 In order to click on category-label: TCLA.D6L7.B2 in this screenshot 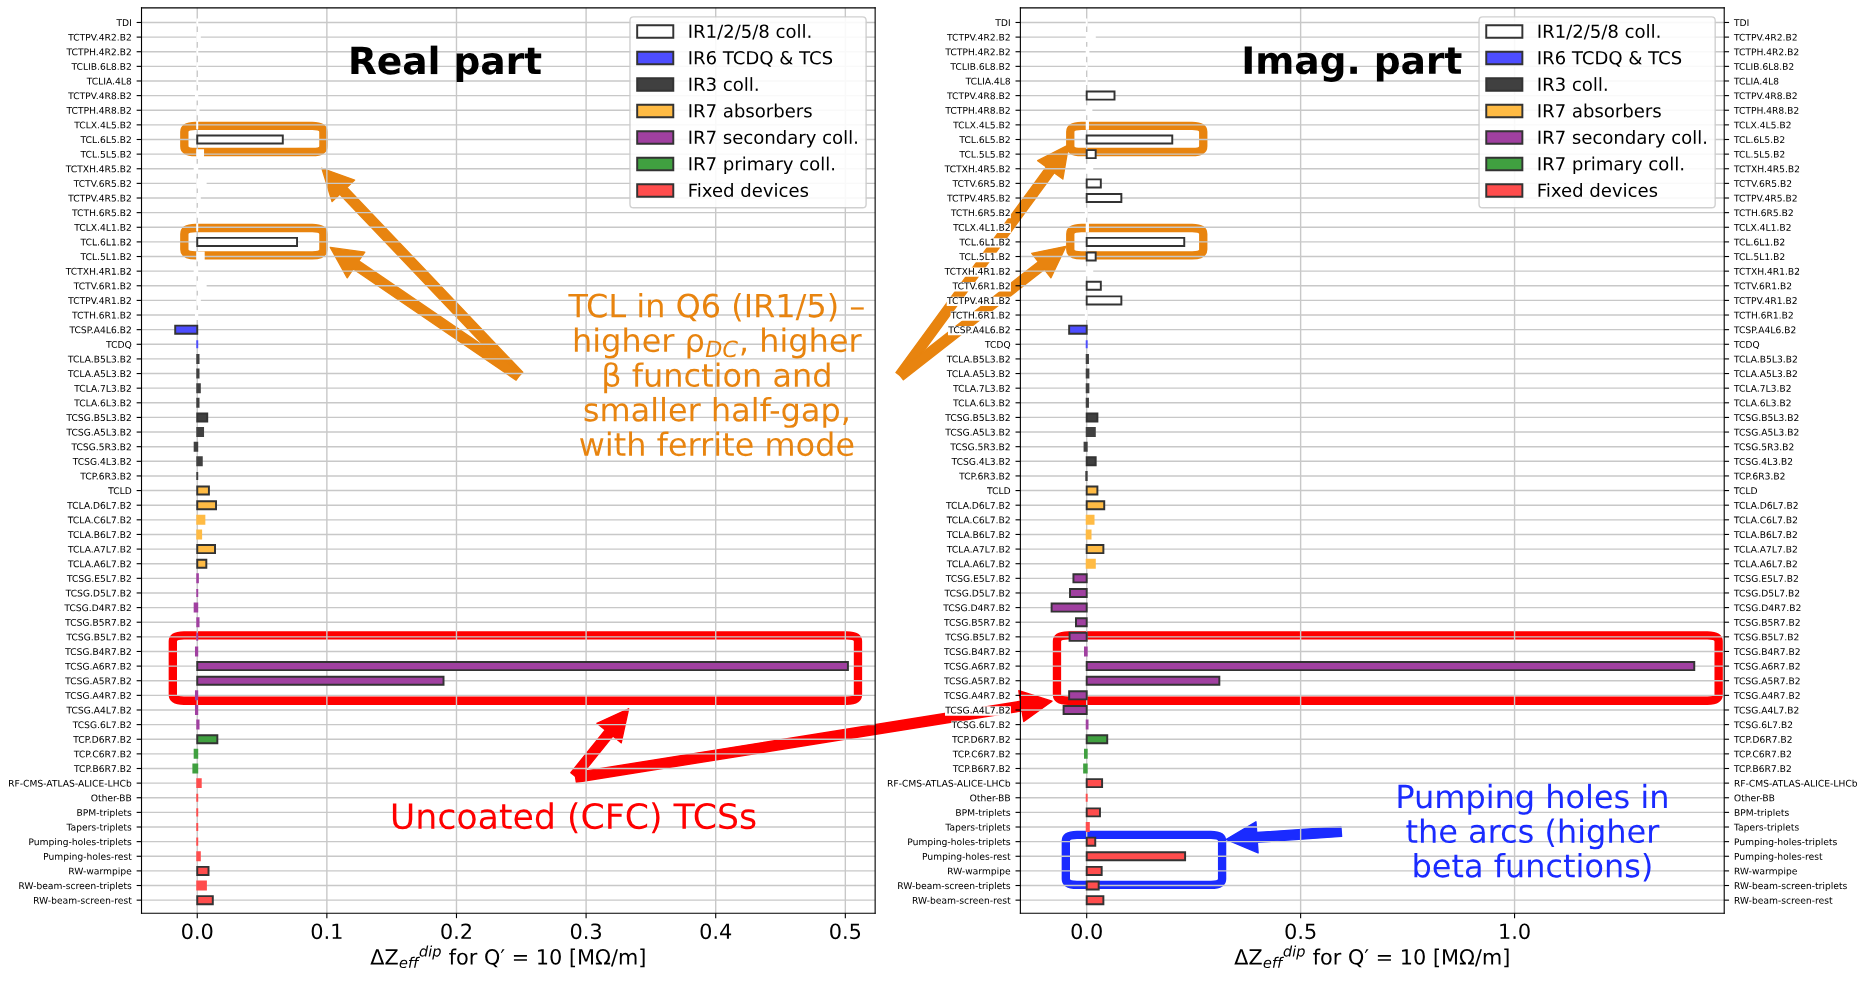, I will do `click(977, 505)`.